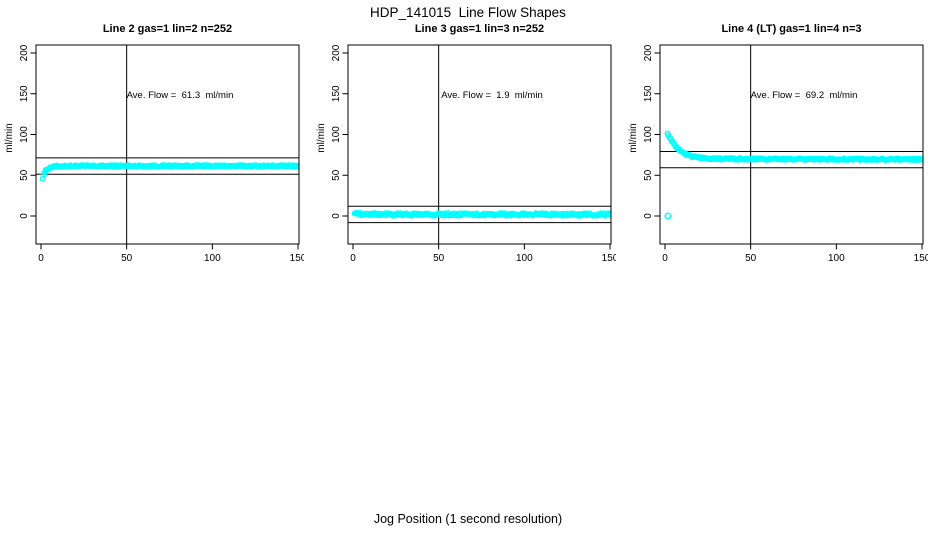 The image size is (936, 540). What do you see at coordinates (167, 29) in the screenshot?
I see `panel-title-line-2: Line 2 gas=1 lin=2 n=252` at bounding box center [167, 29].